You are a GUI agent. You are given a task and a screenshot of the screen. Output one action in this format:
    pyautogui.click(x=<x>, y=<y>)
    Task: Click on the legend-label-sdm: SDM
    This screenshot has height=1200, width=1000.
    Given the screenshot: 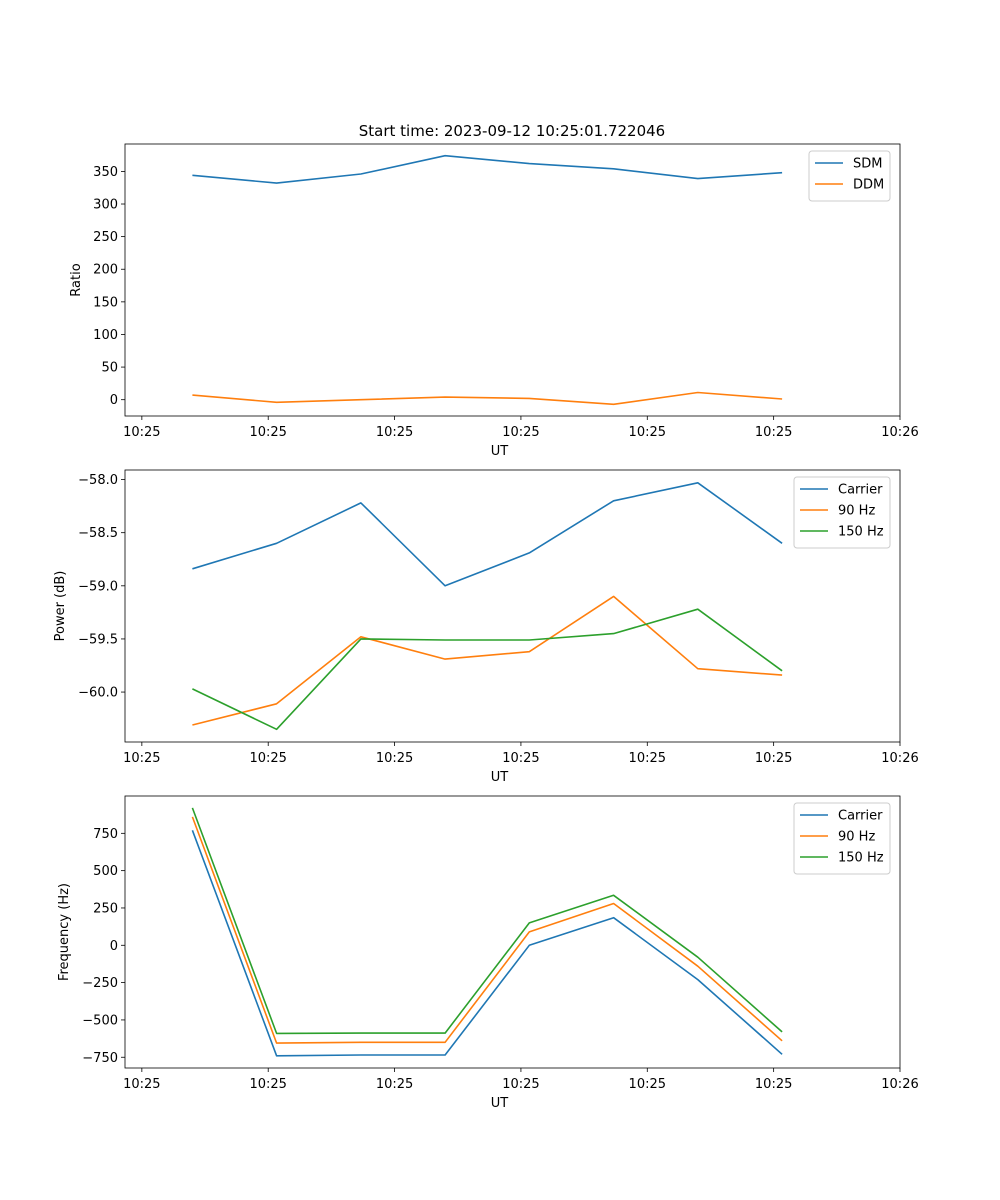 What is the action you would take?
    pyautogui.click(x=867, y=164)
    